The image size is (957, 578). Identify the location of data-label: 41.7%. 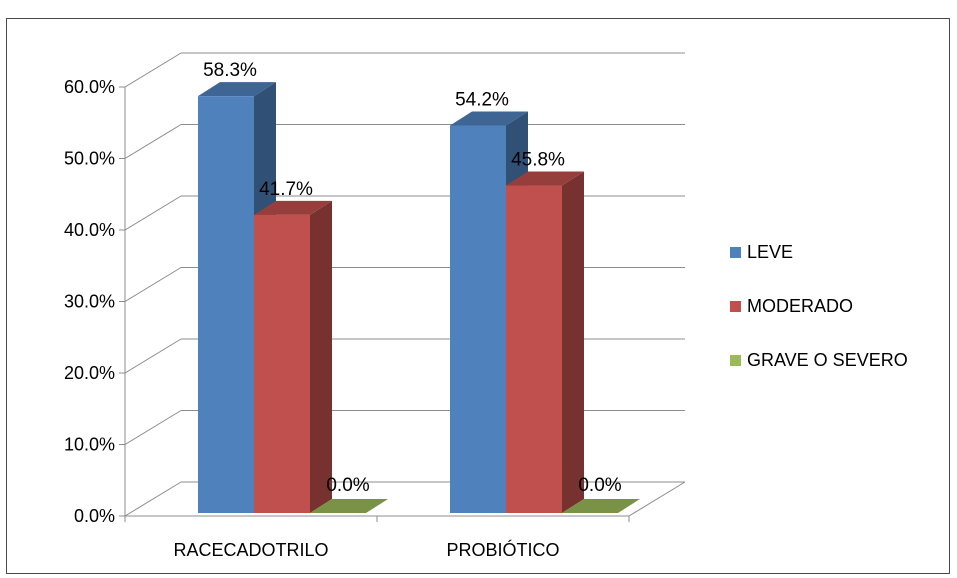
(286, 189).